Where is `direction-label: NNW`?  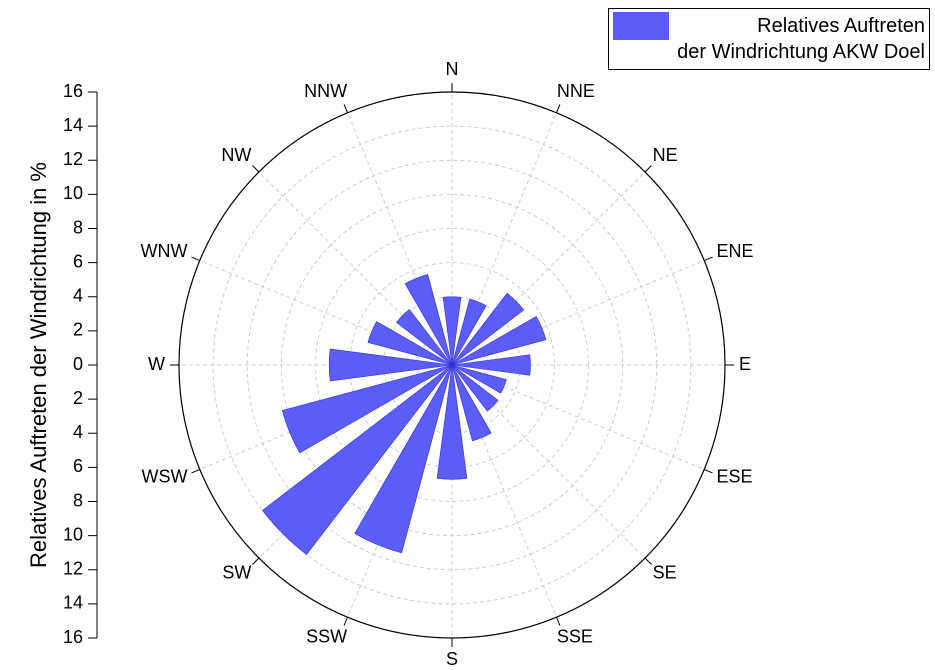
direction-label: NNW is located at coordinates (325, 91).